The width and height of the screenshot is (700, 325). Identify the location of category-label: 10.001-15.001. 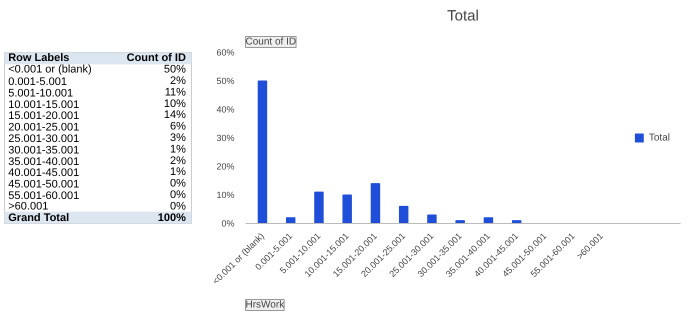
(44, 104).